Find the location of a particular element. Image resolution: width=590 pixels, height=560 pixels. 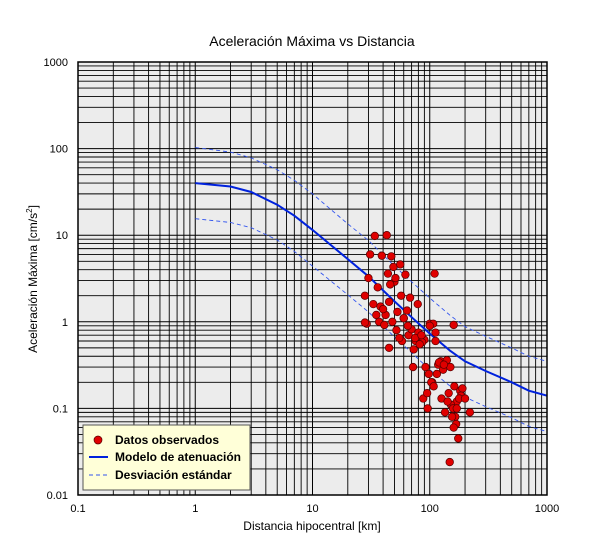

x-tick-label: 1000 is located at coordinates (547, 509).